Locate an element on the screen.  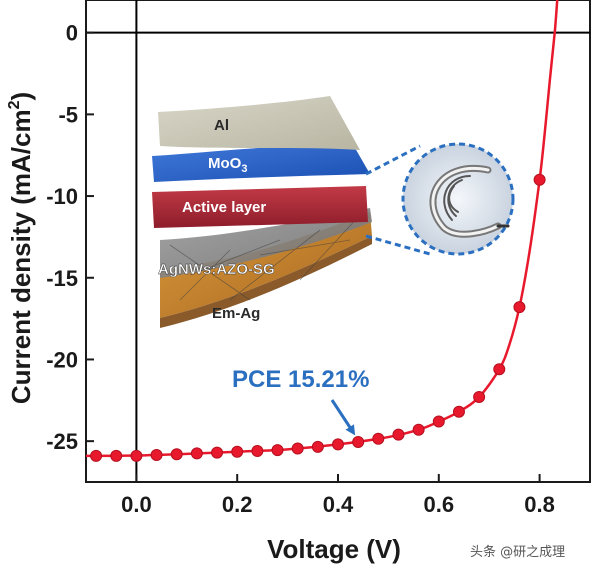
layer-label-al: Al is located at coordinates (221, 125).